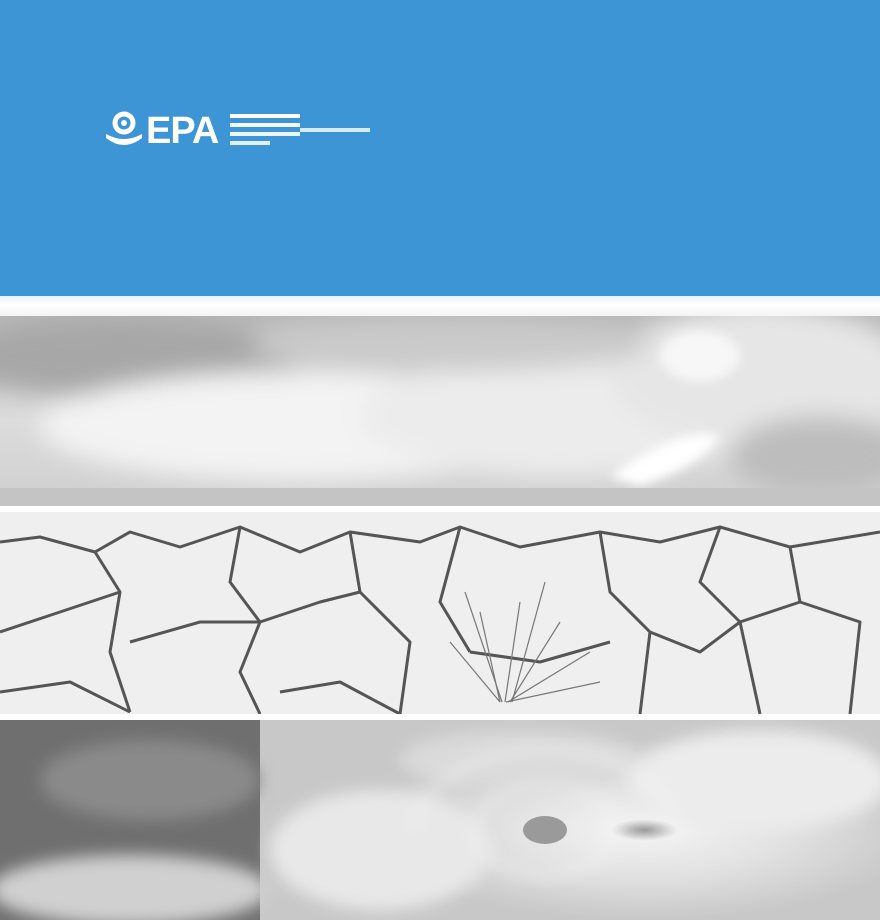 Image resolution: width=880 pixels, height=920 pixels. Describe the element at coordinates (182, 131) in the screenshot. I see `logo-text: EPA` at that location.